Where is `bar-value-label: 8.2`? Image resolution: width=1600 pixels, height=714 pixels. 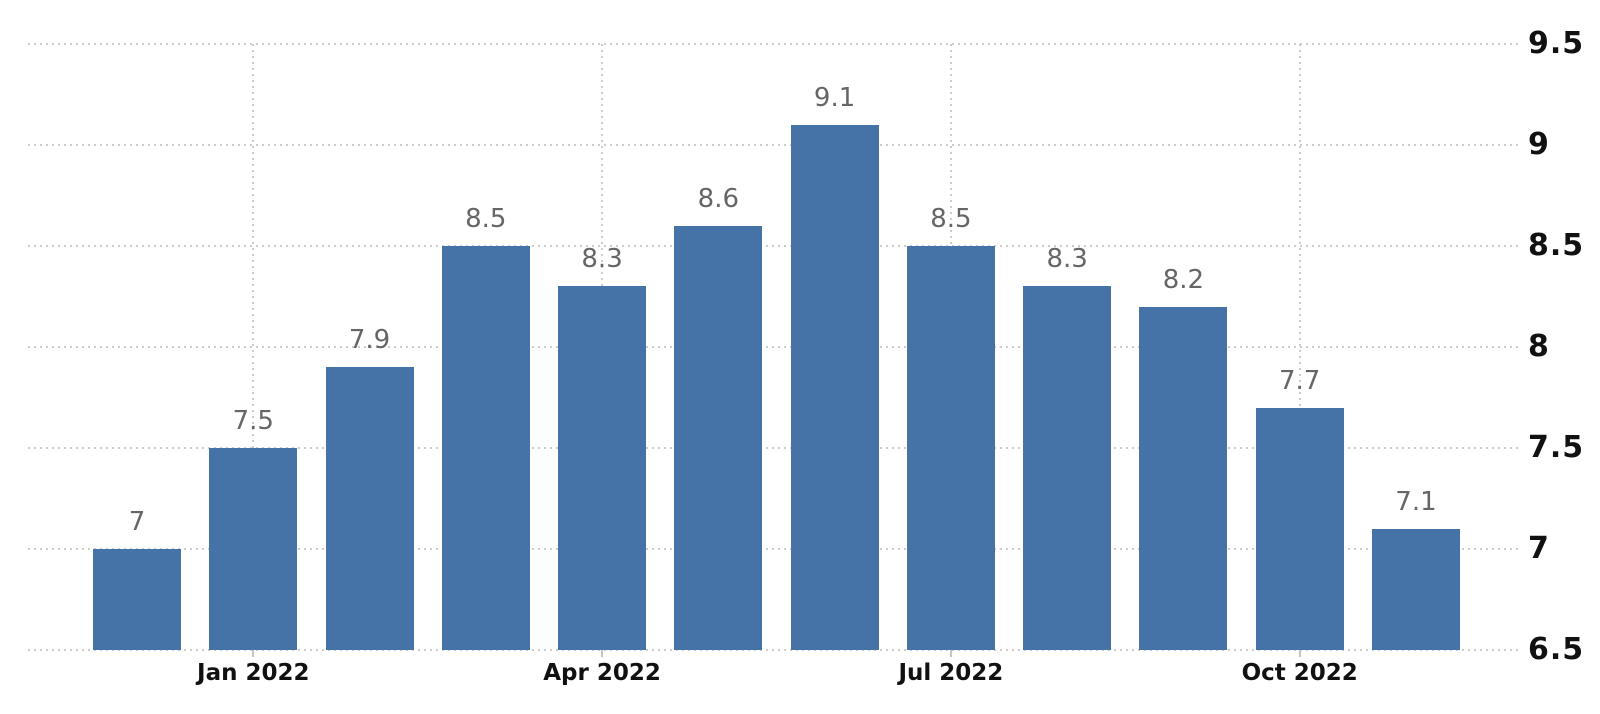 bar-value-label: 8.2 is located at coordinates (1183, 279).